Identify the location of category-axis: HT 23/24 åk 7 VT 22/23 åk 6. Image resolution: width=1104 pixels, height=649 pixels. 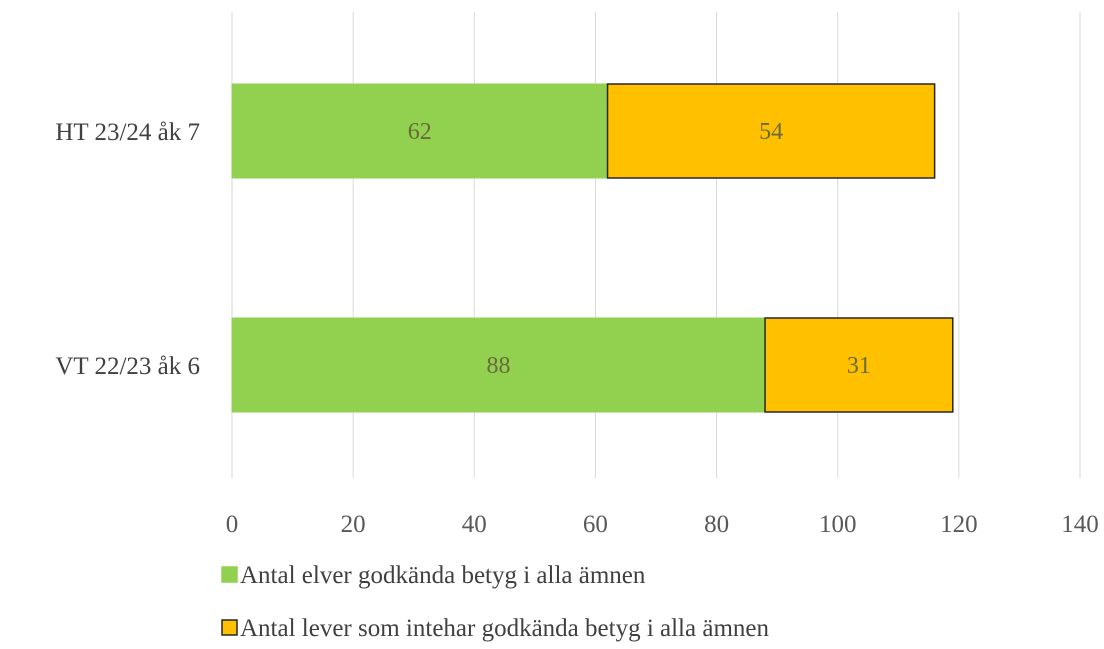
(127, 249).